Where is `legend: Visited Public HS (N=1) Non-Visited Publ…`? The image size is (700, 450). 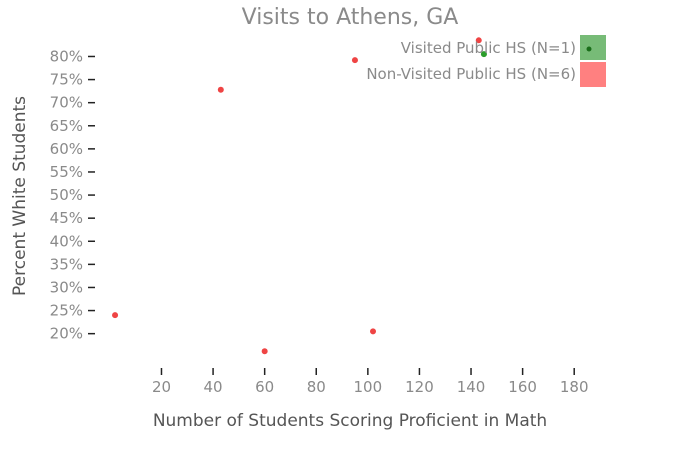
legend: Visited Public HS (N=1) Non-Visited Publ… is located at coordinates (486, 61).